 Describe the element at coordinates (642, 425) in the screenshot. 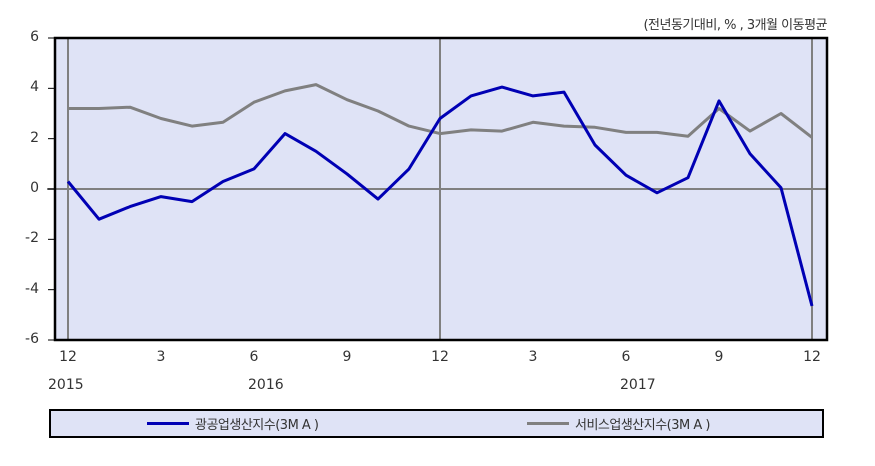

I see `legend-label: 서비스업생산지수(3M A )` at that location.